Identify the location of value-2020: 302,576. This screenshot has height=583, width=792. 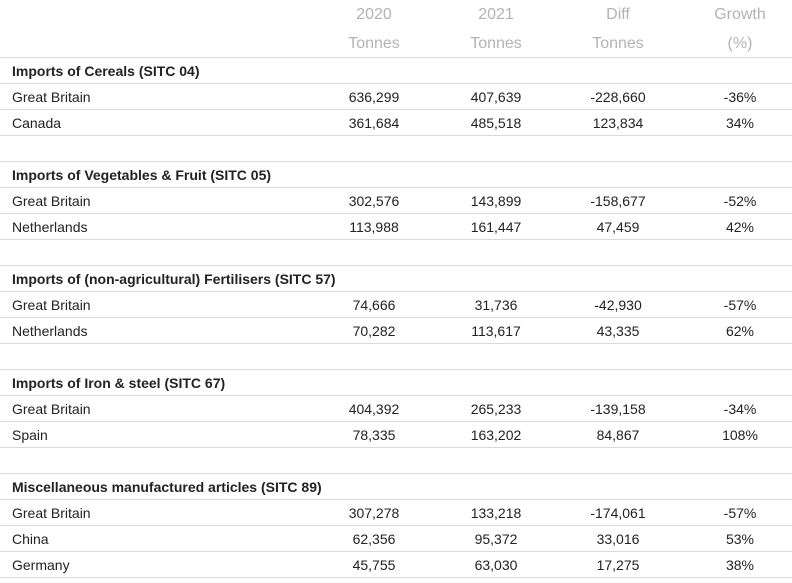
(374, 201).